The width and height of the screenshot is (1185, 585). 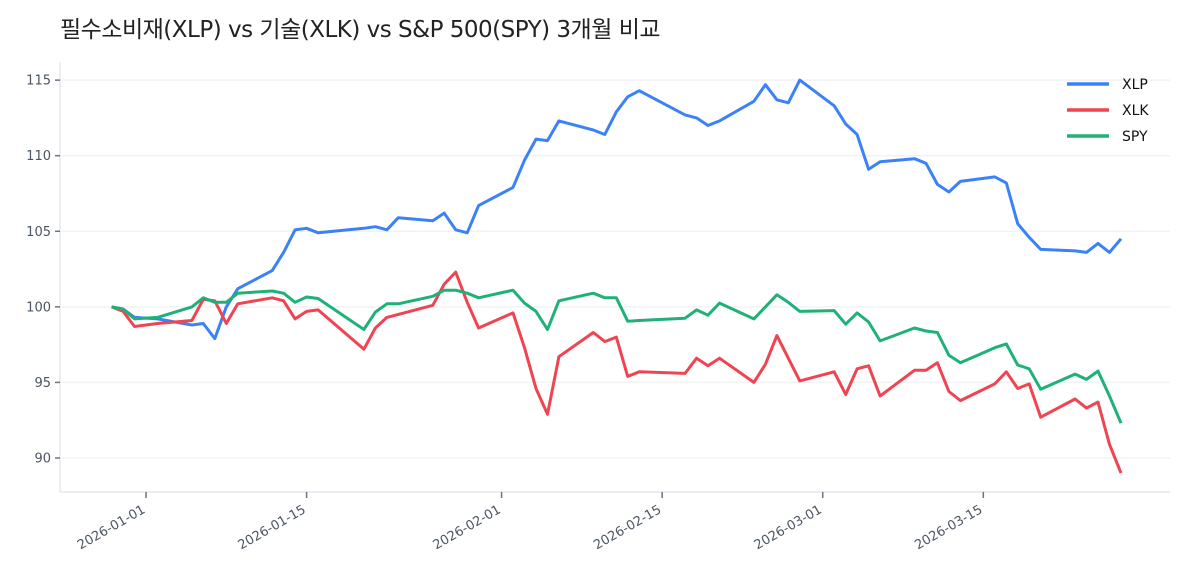 I want to click on x-tick-label: 2026-02-01, so click(x=467, y=527).